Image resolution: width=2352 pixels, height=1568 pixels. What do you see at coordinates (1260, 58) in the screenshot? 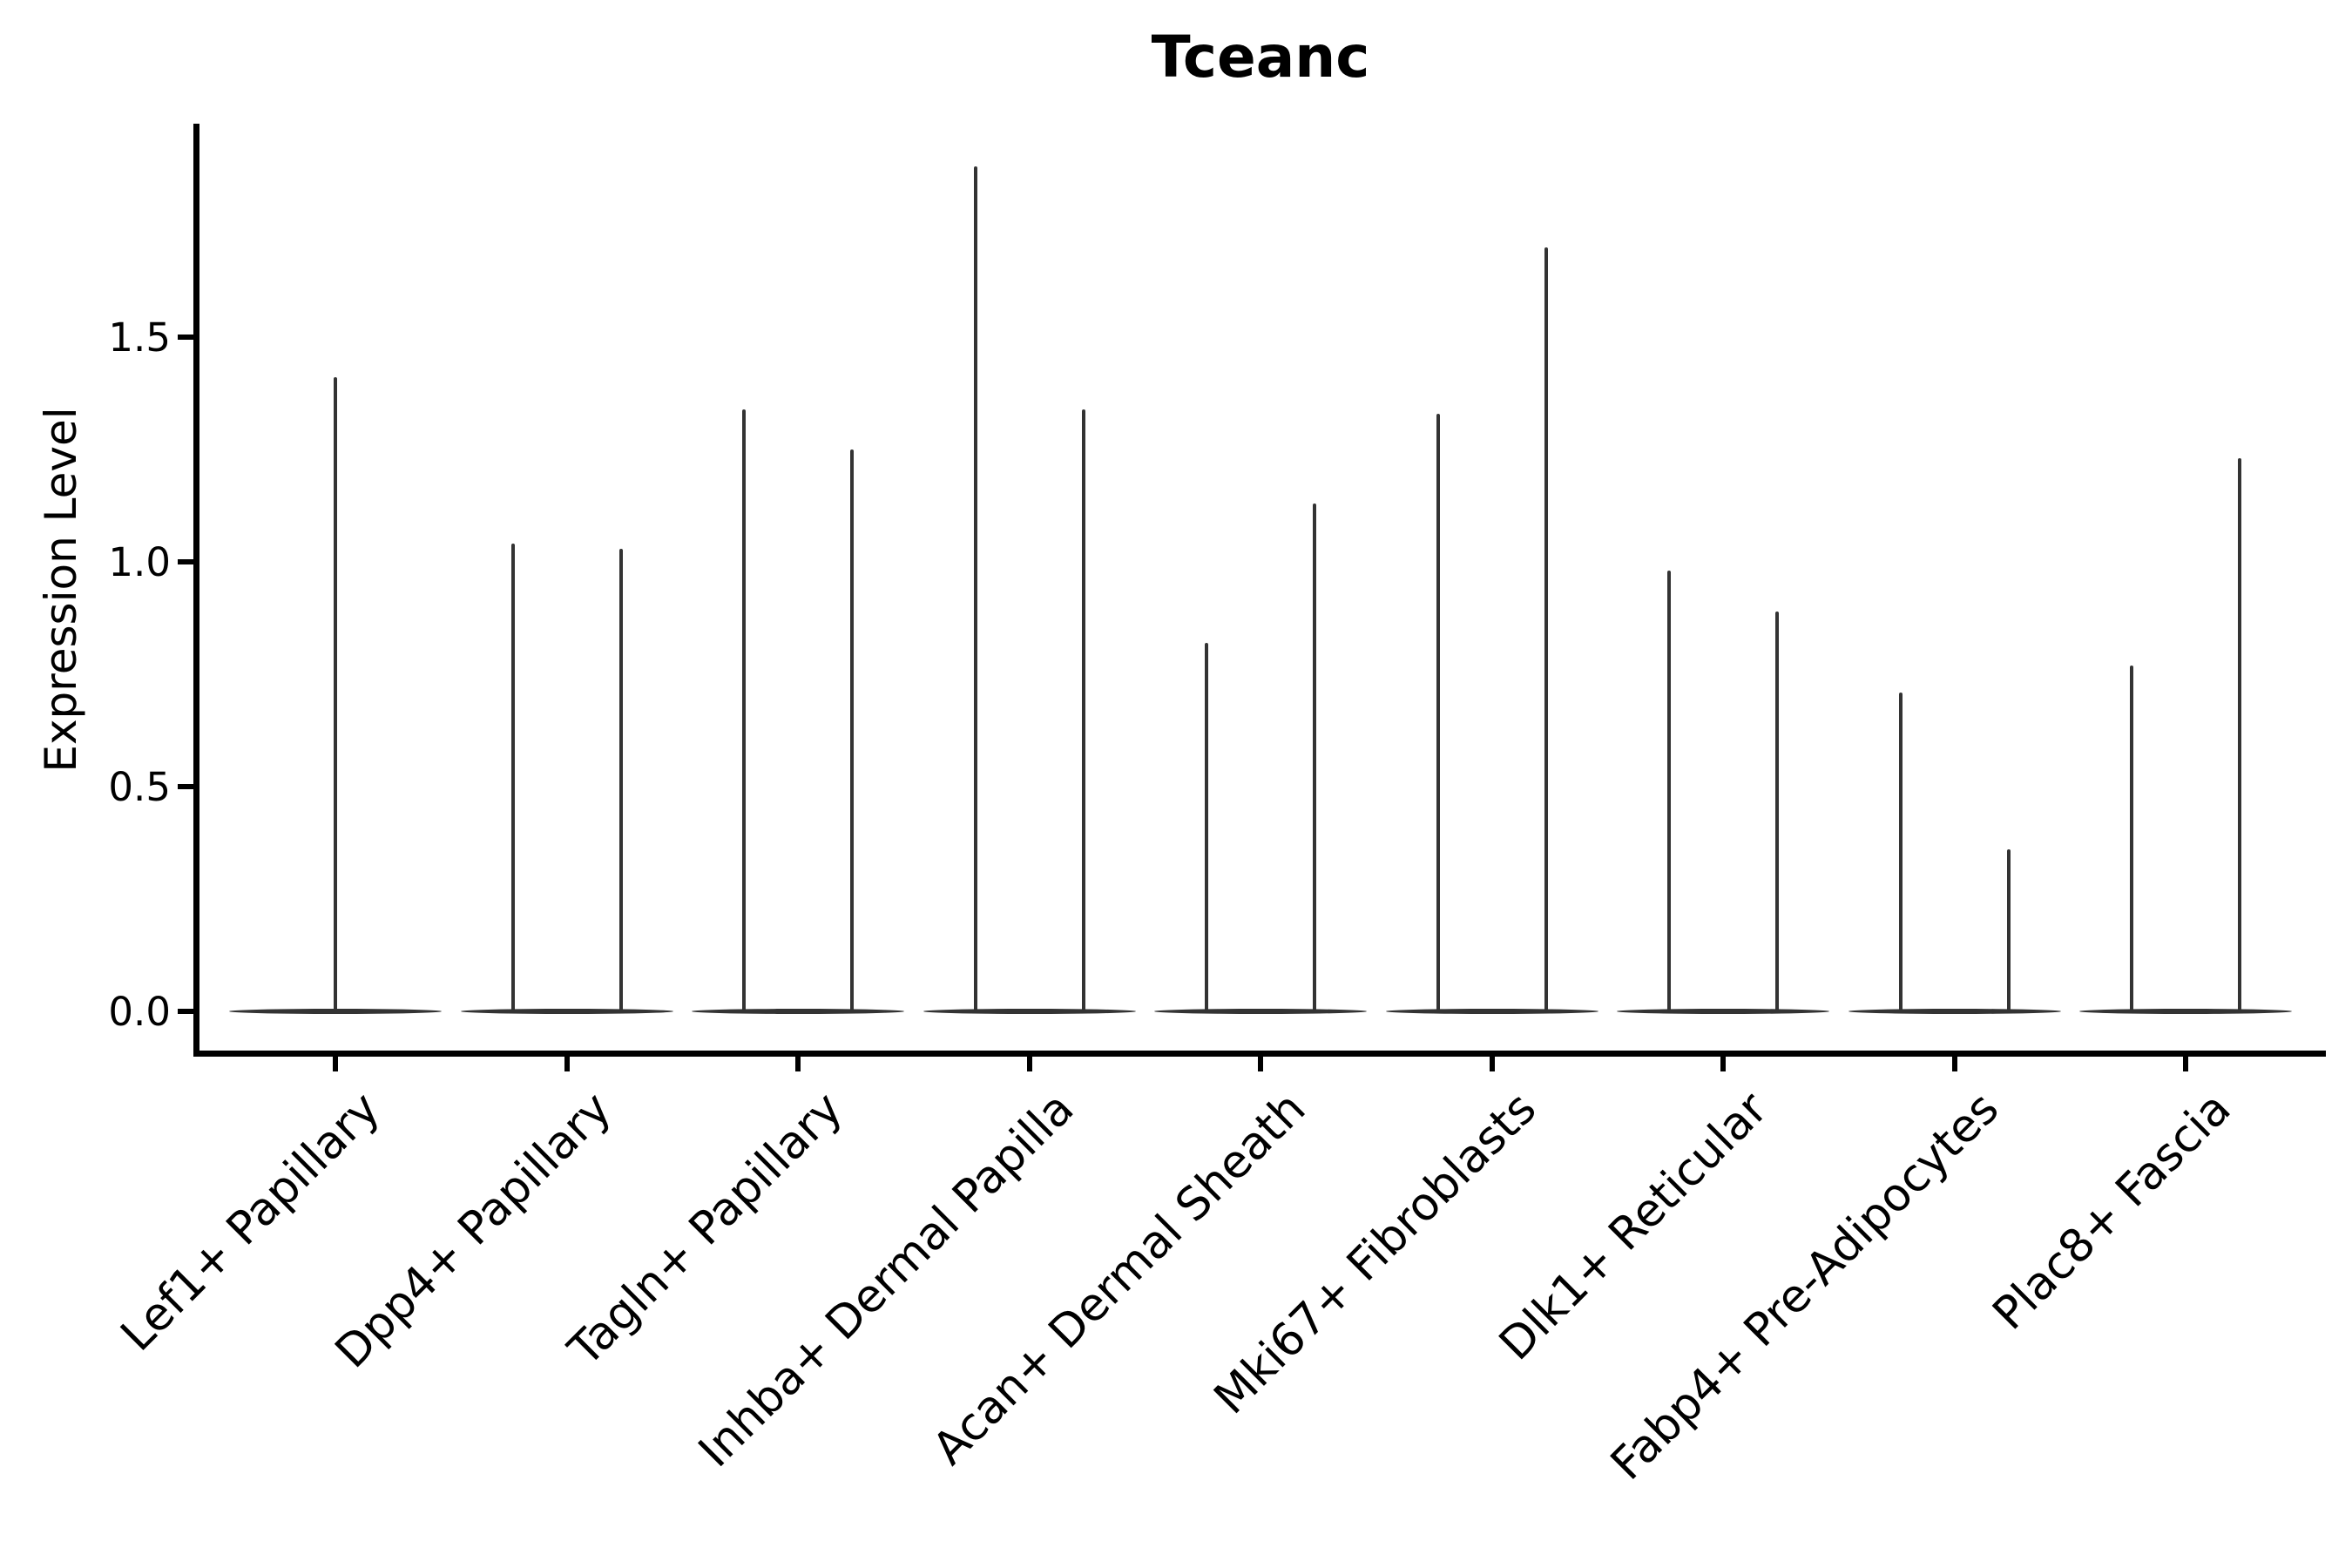
I see `chart-title: Tceanc` at bounding box center [1260, 58].